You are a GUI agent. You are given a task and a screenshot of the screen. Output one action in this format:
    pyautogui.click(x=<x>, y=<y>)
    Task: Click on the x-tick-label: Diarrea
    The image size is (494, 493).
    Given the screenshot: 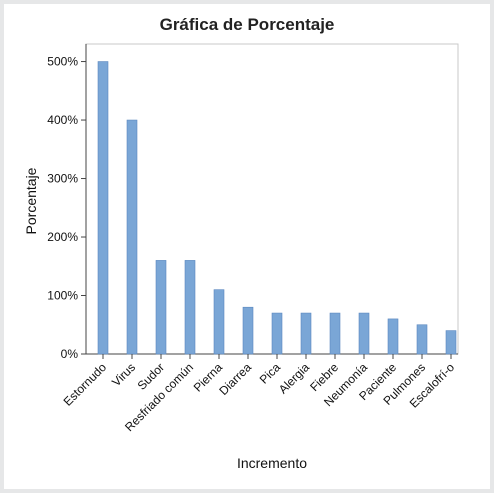 What is the action you would take?
    pyautogui.click(x=235, y=379)
    